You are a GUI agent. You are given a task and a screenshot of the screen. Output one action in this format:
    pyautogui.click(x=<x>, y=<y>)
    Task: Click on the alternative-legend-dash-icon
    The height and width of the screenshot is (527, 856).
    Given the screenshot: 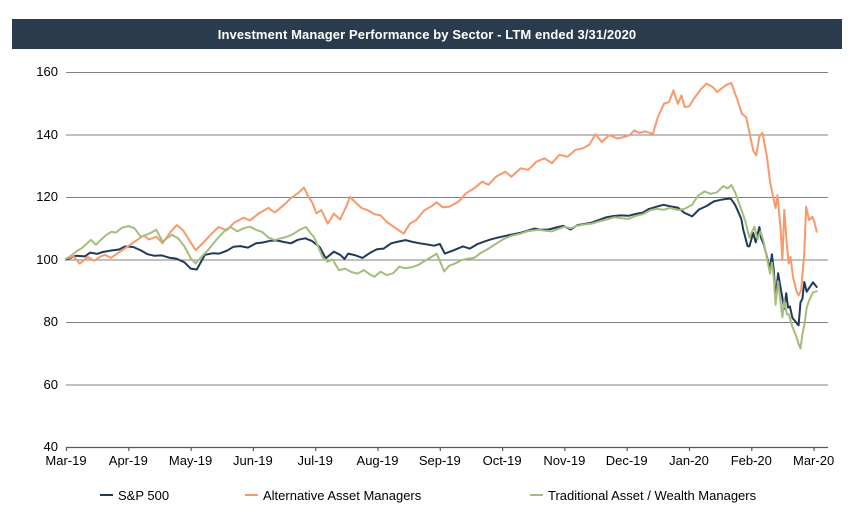 What is the action you would take?
    pyautogui.click(x=251, y=495)
    